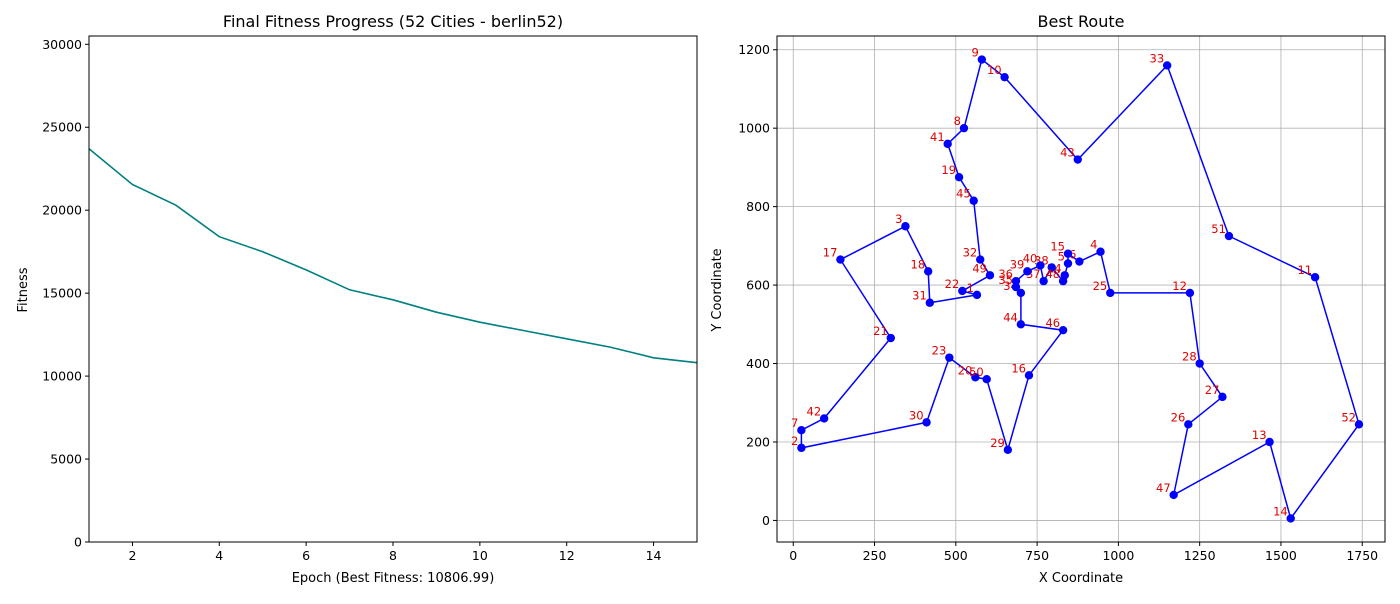 This screenshot has height=604, width=1400. Describe the element at coordinates (219, 555) in the screenshot. I see `fitness-x-tick-label: 4` at that location.